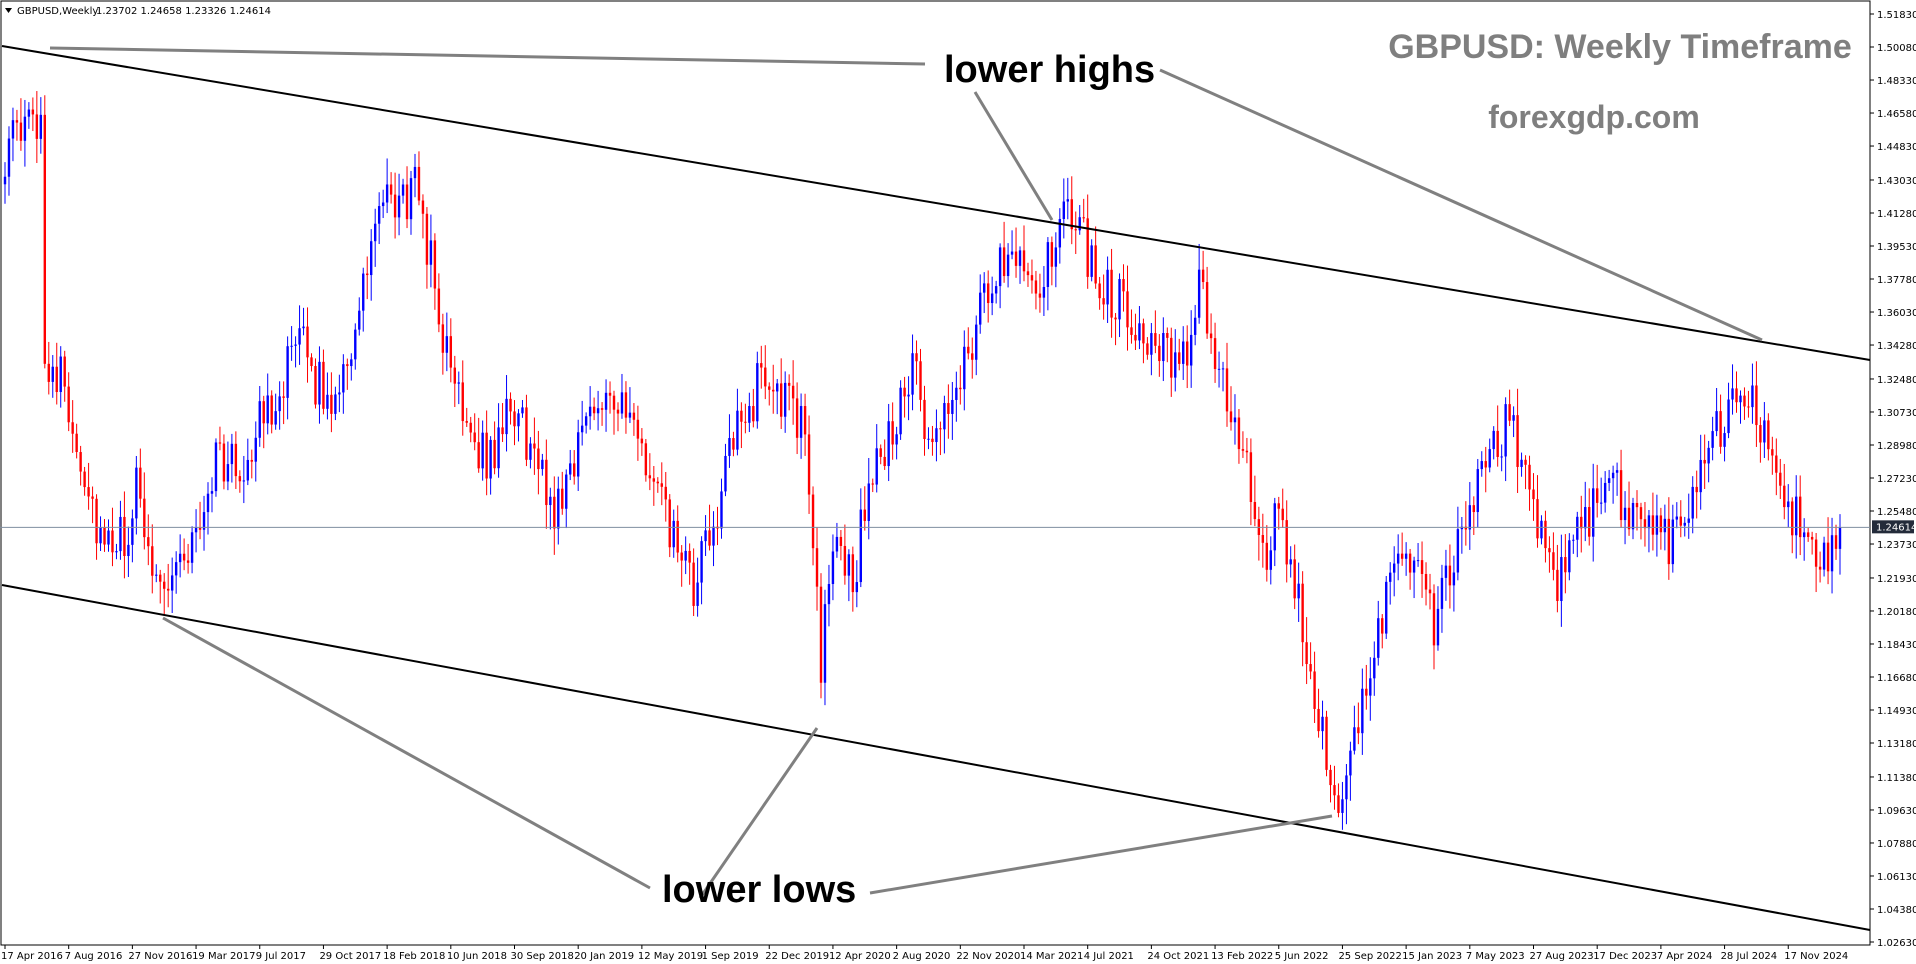  Describe the element at coordinates (1432, 956) in the screenshot. I see `x-tick-label: 15 Jan 2023` at that location.